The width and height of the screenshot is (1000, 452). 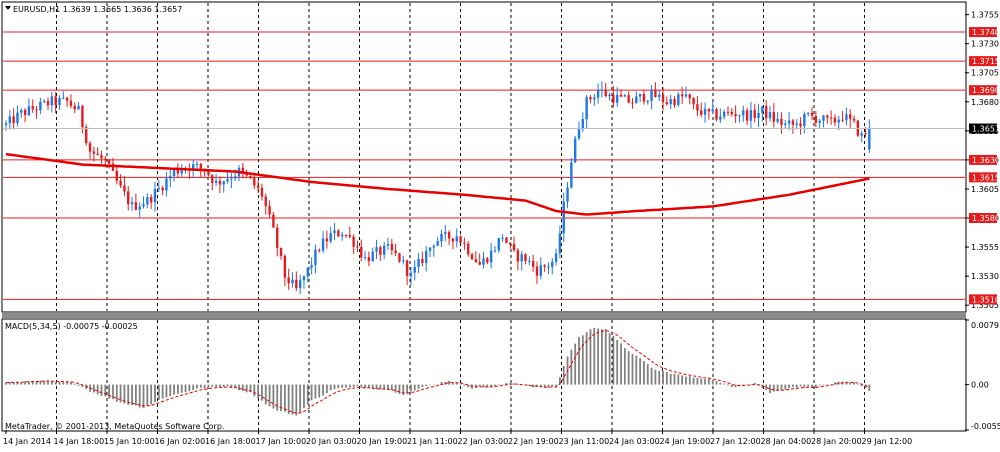 What do you see at coordinates (985, 15) in the screenshot?
I see `price-tick-label: 1.3755` at bounding box center [985, 15].